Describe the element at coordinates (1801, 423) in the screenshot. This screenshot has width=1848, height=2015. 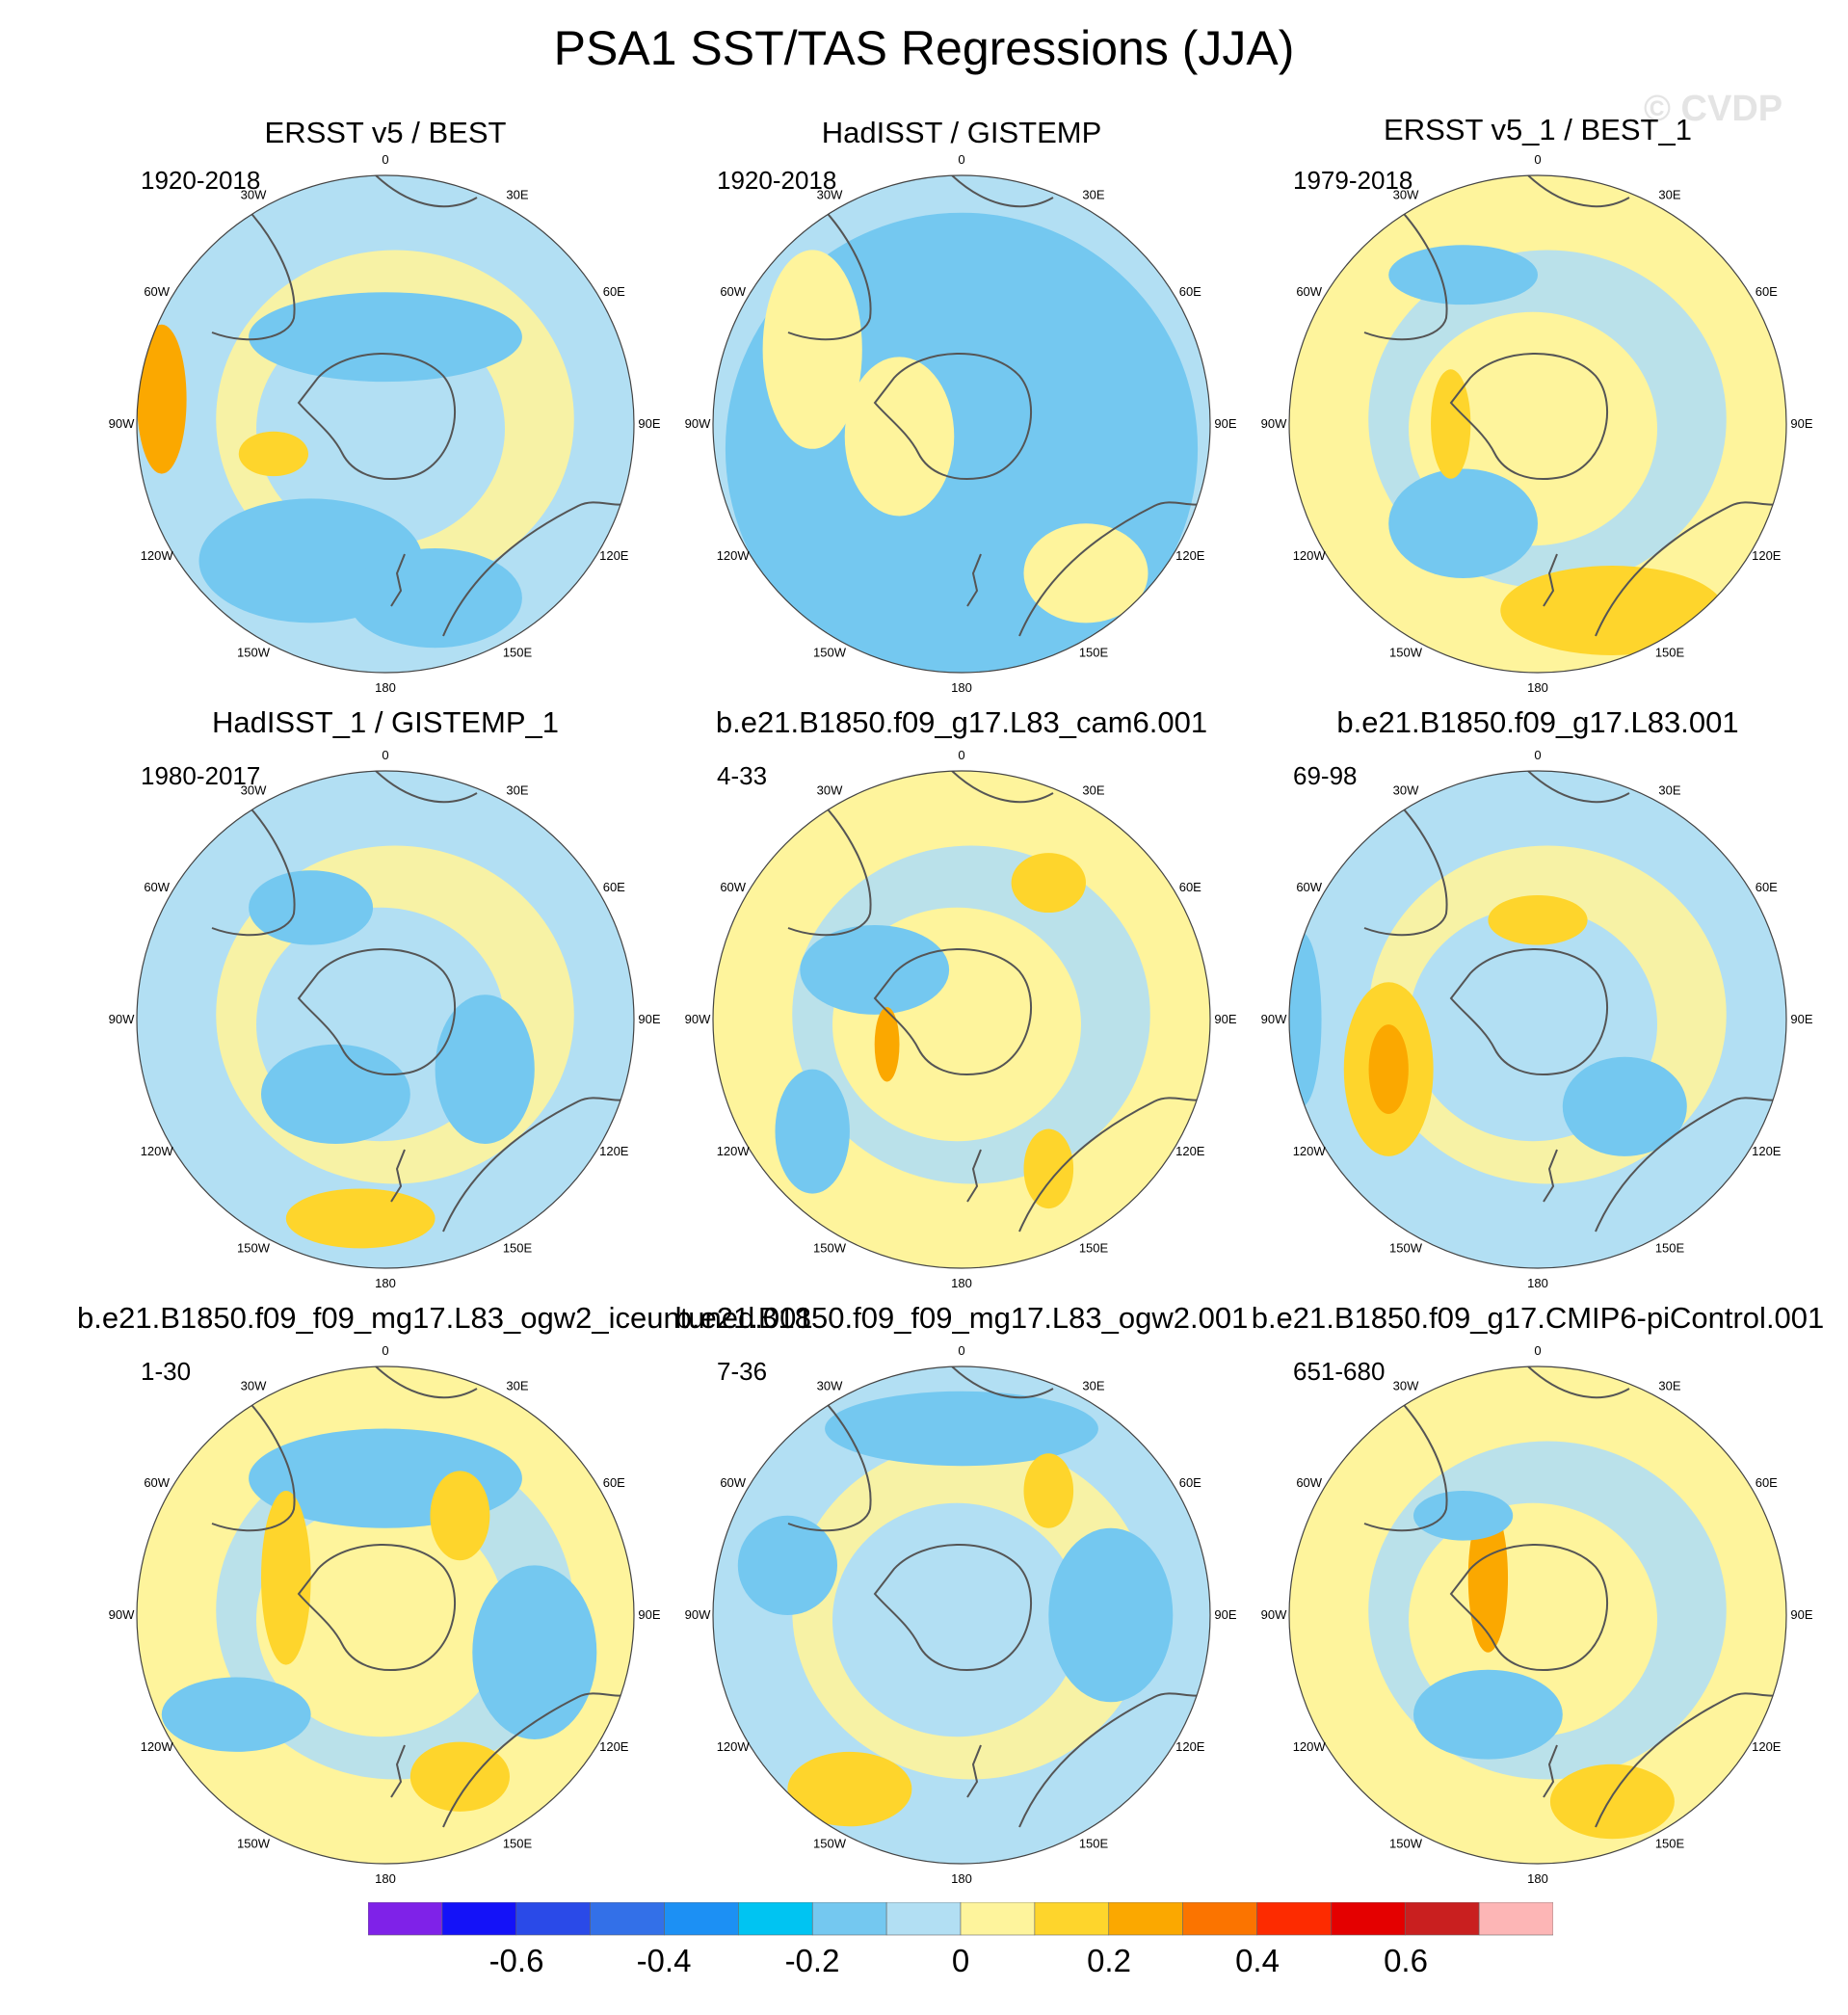
I see `panel-3-lon-label: 90E` at that location.